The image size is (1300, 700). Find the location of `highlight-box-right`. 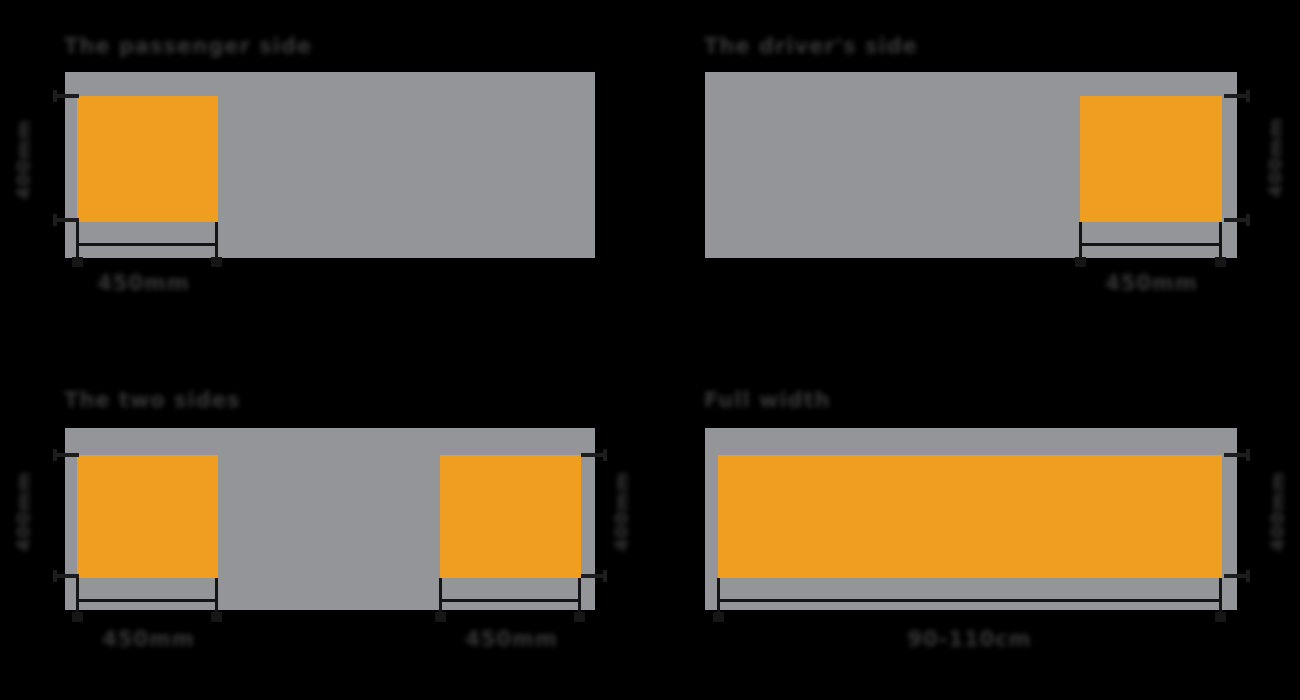

highlight-box-right is located at coordinates (510, 516).